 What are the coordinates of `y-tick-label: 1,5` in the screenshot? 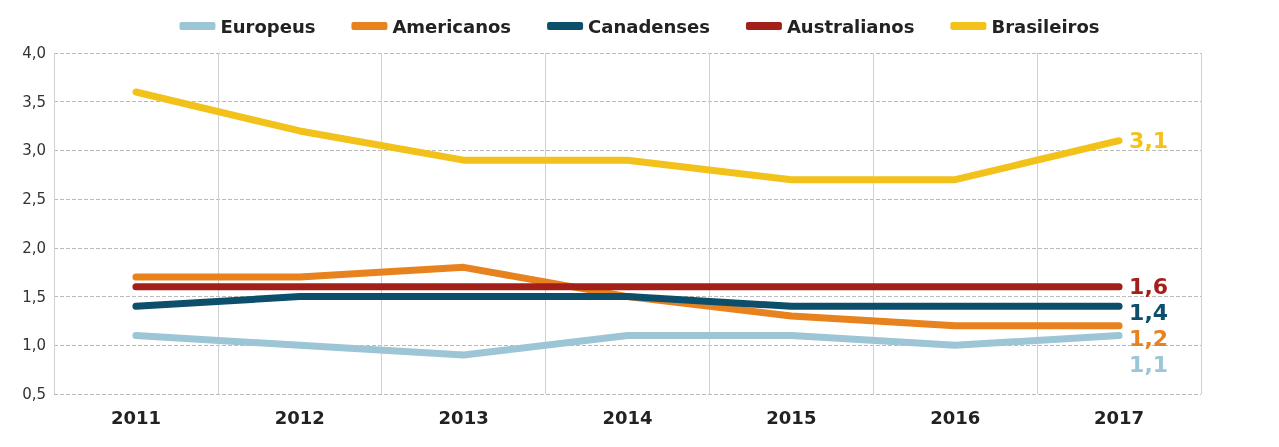 It's located at (34, 296).